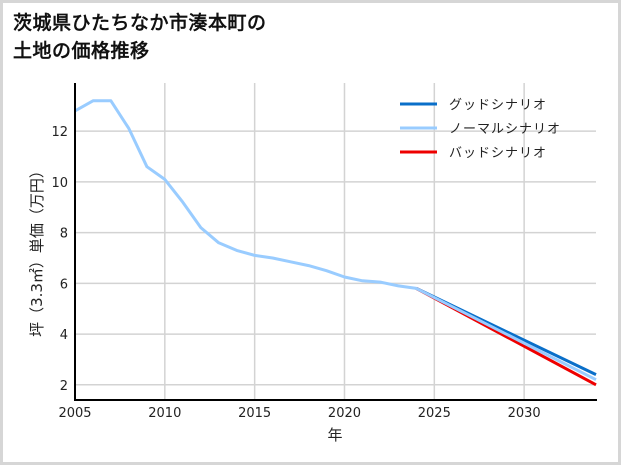 The image size is (621, 465). What do you see at coordinates (64, 386) in the screenshot?
I see `y-tick-label: 2` at bounding box center [64, 386].